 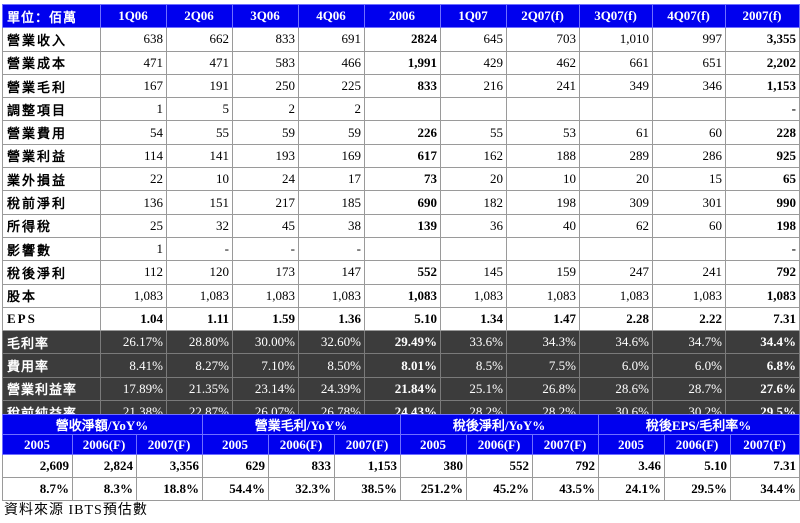 What do you see at coordinates (543, 225) in the screenshot?
I see `table-cell: 40` at bounding box center [543, 225].